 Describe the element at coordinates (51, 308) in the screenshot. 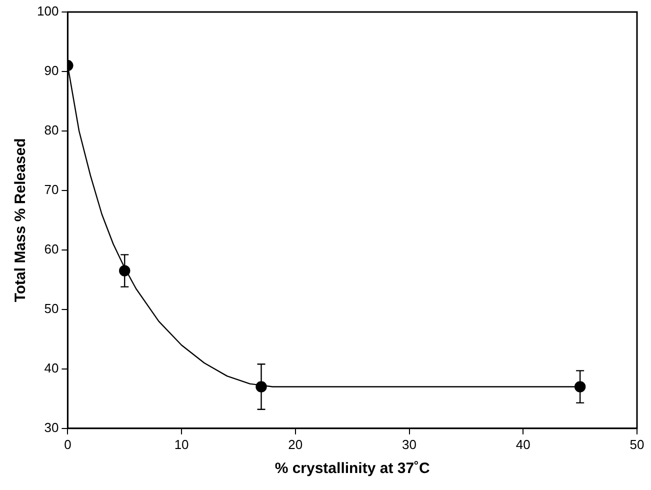

I see `y-tick-label: 50` at that location.